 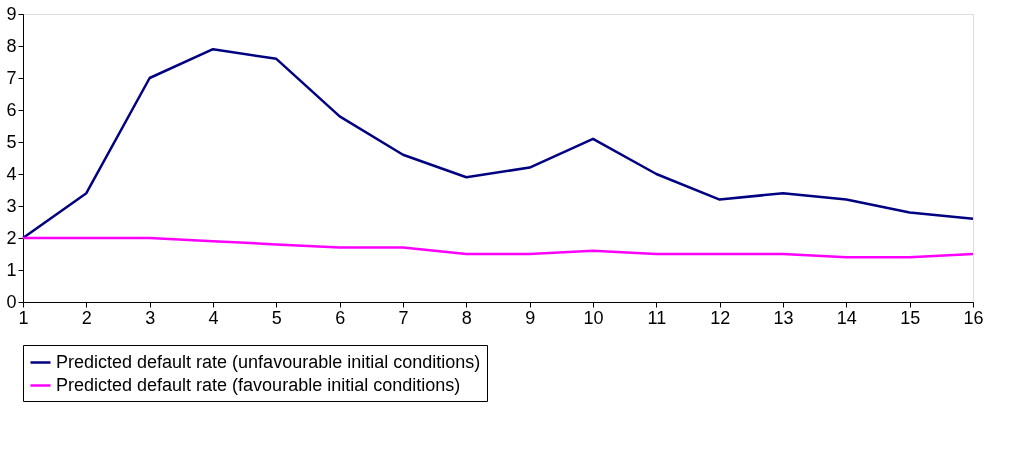 What do you see at coordinates (466, 317) in the screenshot?
I see `x-tick-label: 8` at bounding box center [466, 317].